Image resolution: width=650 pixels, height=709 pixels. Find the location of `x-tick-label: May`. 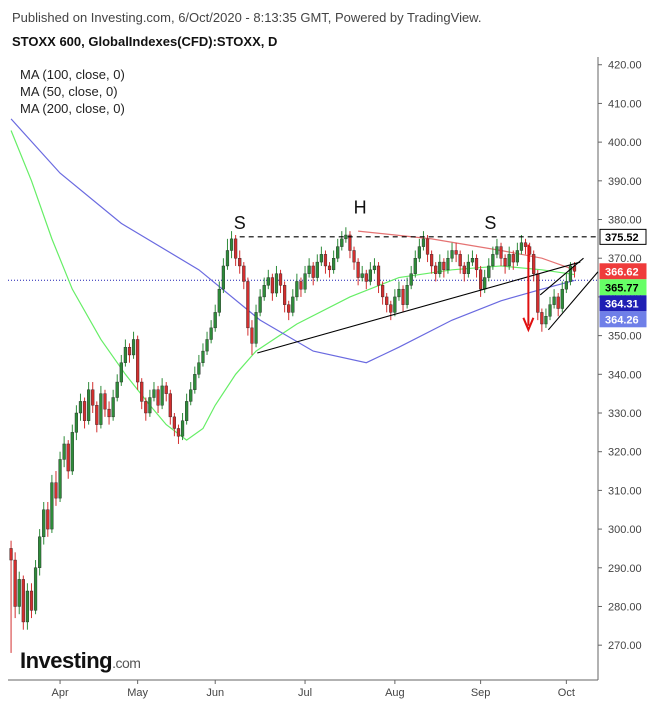

x-tick-label: May is located at coordinates (137, 693).